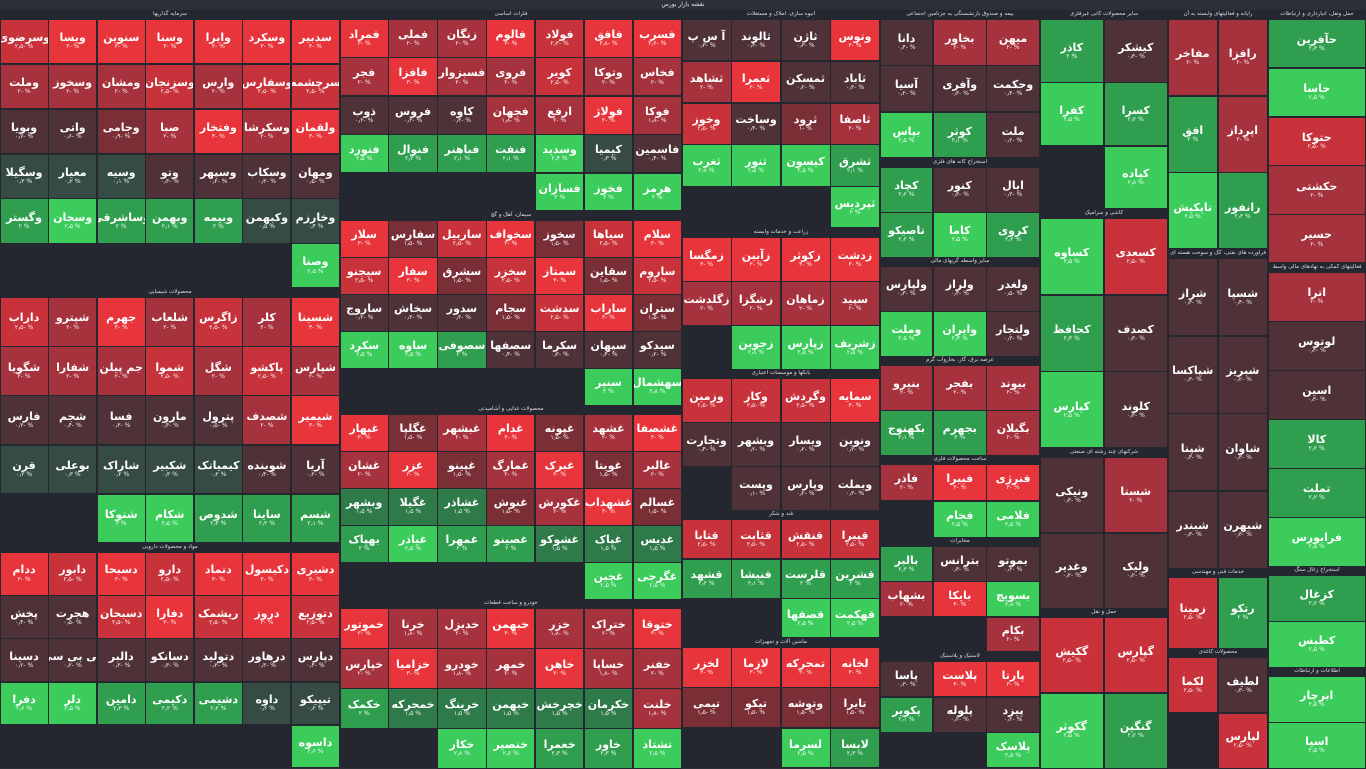  I want to click on symbol-tile: قنیشا۲٫۱ %, so click(756, 579).